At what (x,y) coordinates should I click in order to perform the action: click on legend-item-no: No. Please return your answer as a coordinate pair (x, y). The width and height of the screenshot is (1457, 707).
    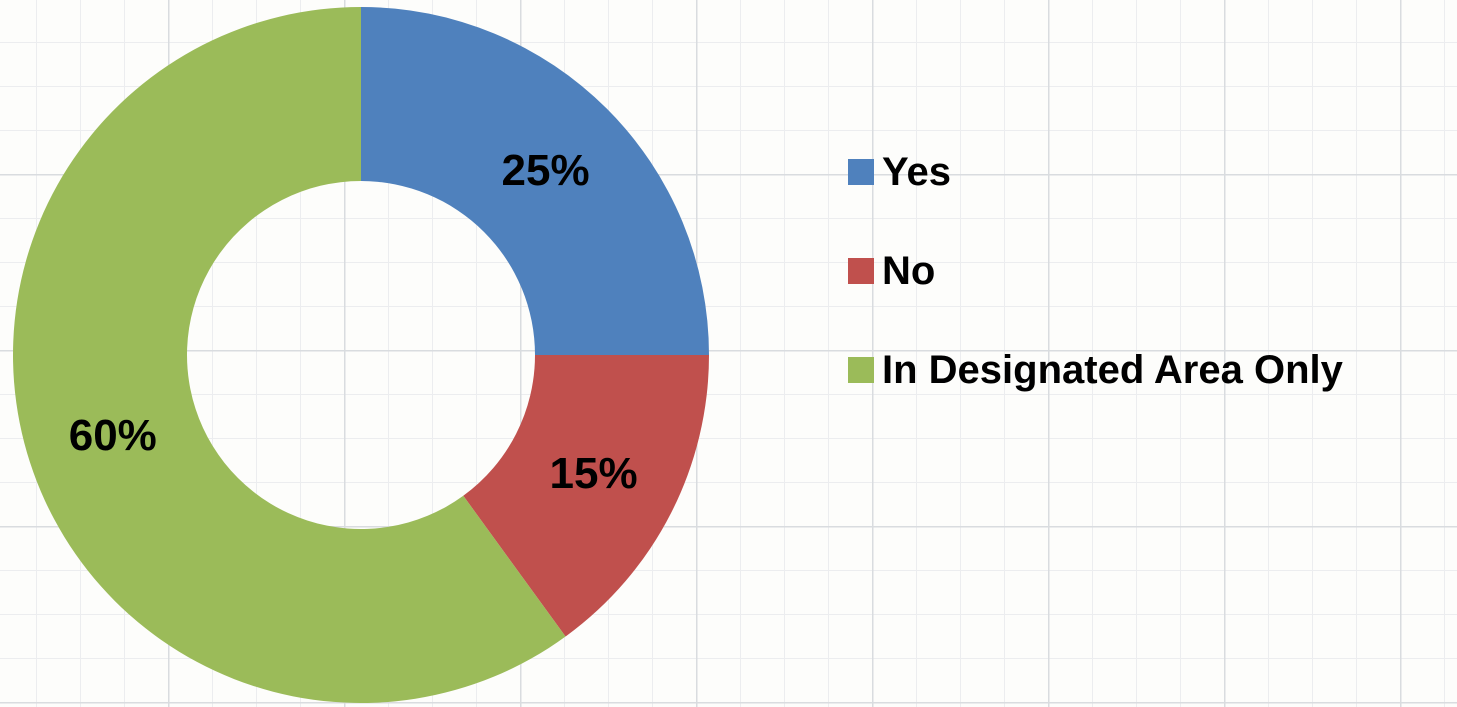
    Looking at the image, I should click on (1148, 271).